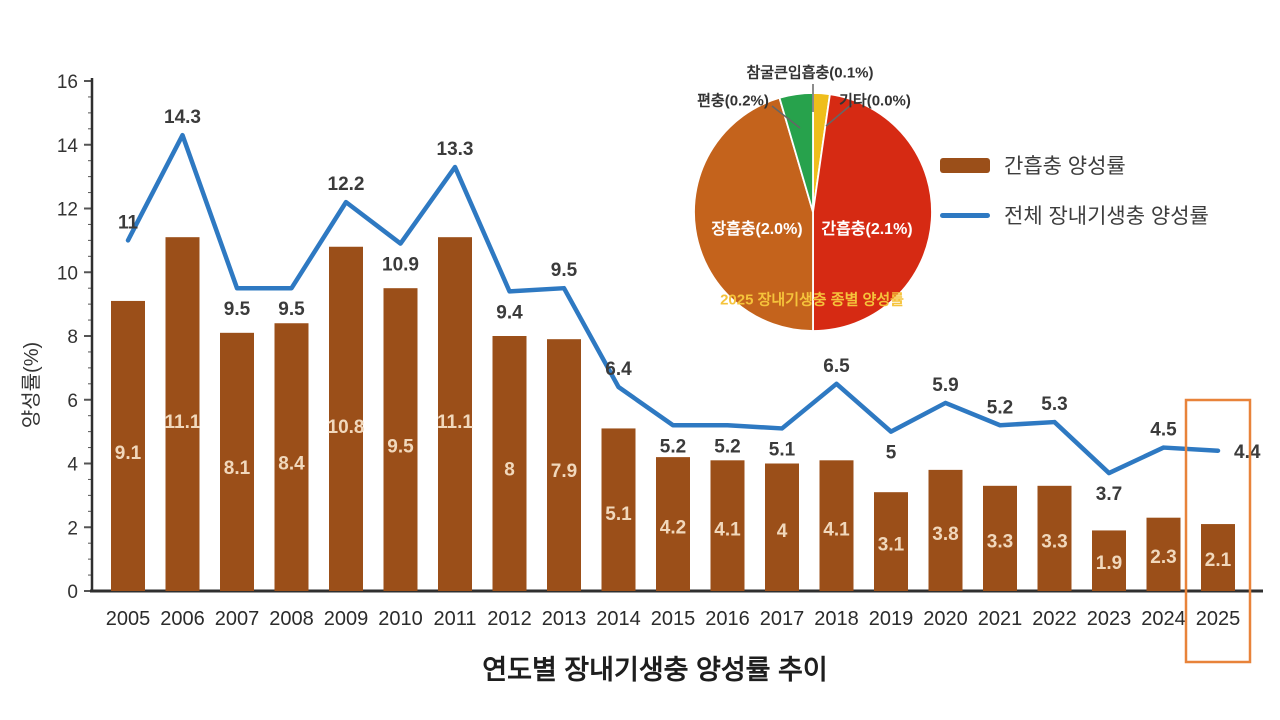  What do you see at coordinates (1109, 563) in the screenshot?
I see `svg-text: 1.9` at bounding box center [1109, 563].